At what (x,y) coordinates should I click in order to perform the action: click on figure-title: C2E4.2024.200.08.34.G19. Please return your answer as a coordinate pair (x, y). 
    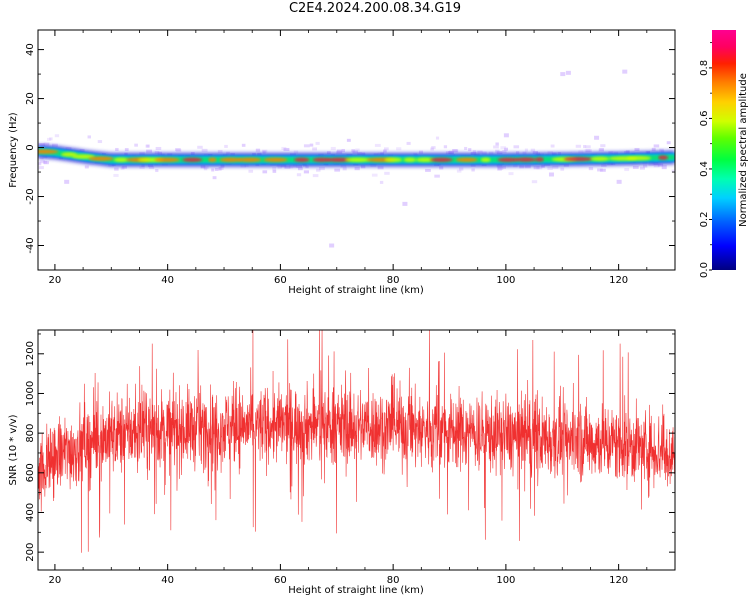
    Looking at the image, I should click on (375, 8).